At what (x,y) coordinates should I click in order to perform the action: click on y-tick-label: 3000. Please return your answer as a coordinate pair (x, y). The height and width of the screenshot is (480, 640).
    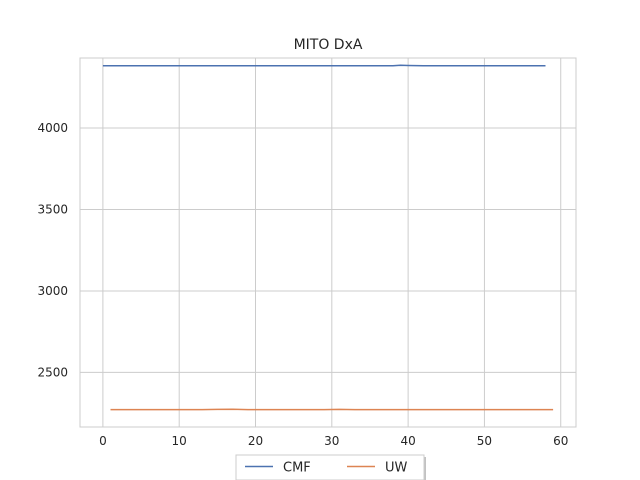
    Looking at the image, I should click on (52, 291).